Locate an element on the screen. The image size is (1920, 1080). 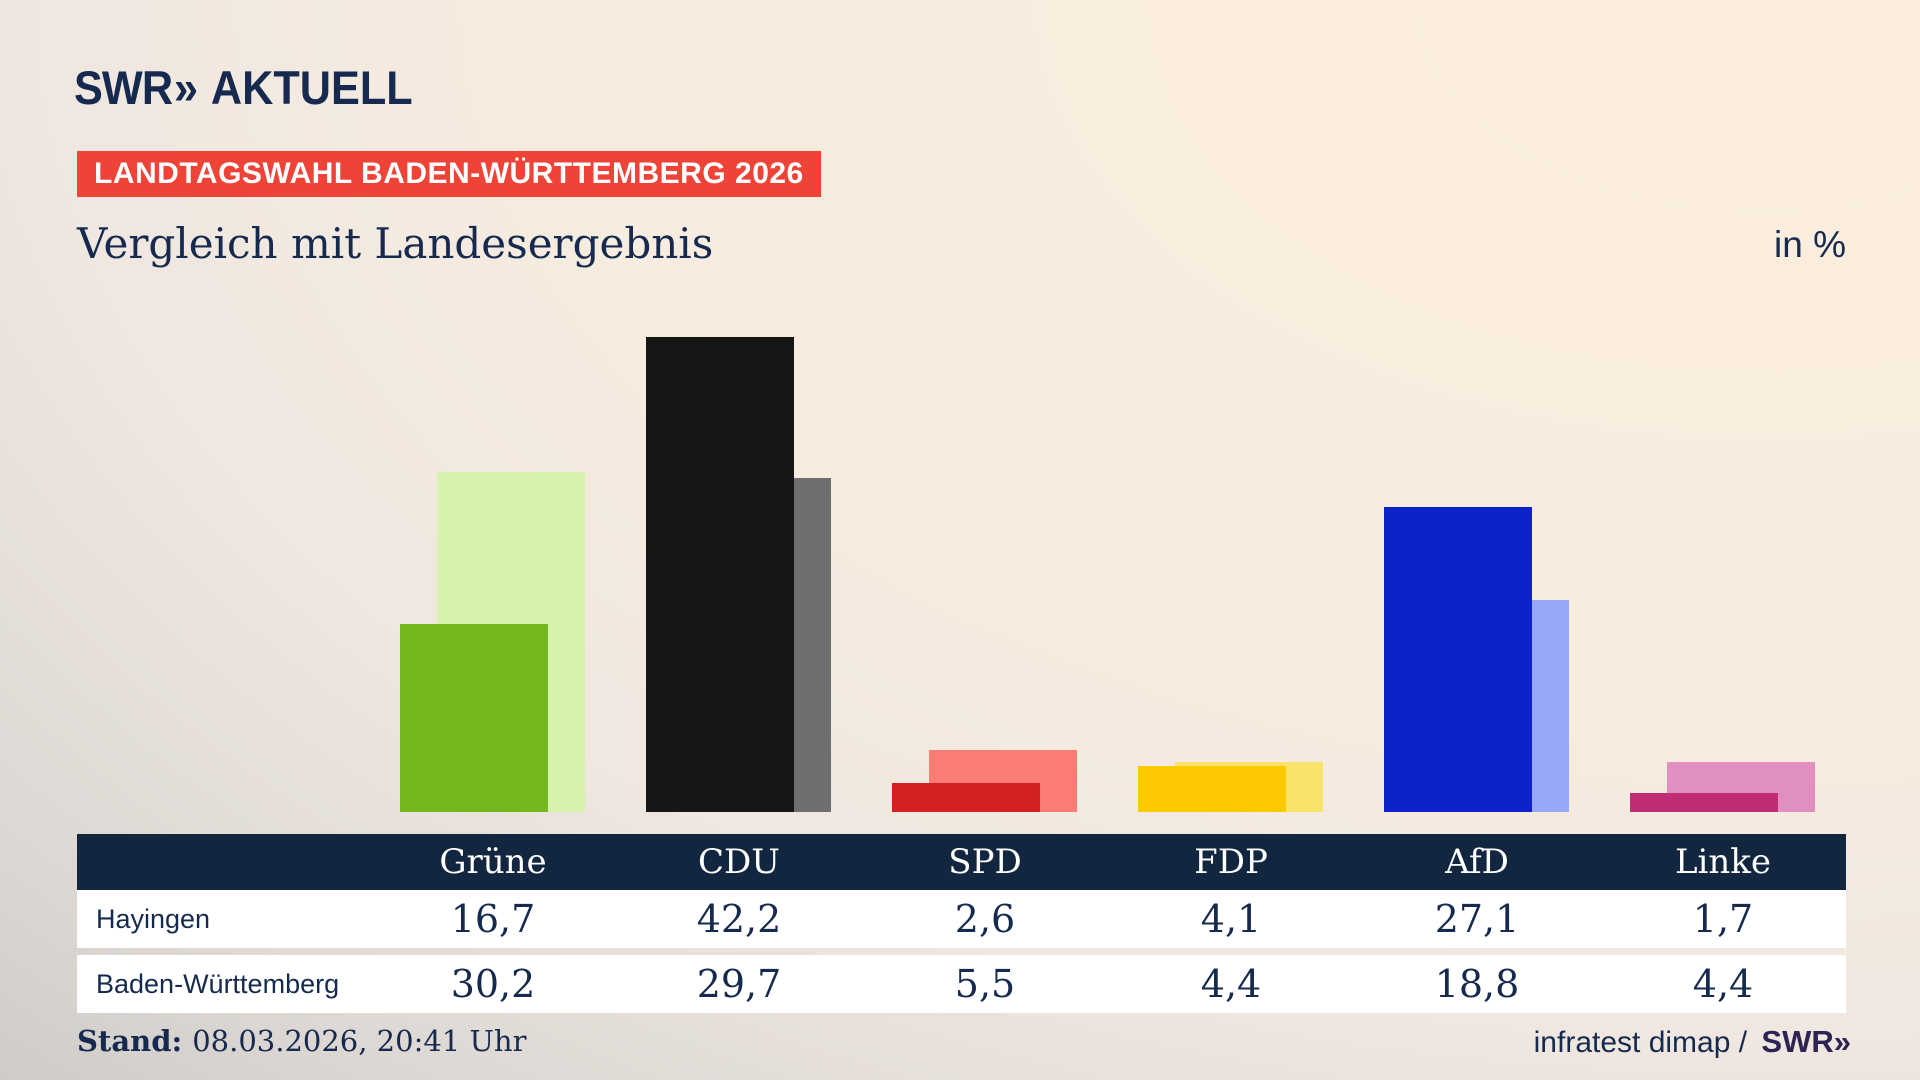
logo-swr-text: SWR is located at coordinates (123, 87).